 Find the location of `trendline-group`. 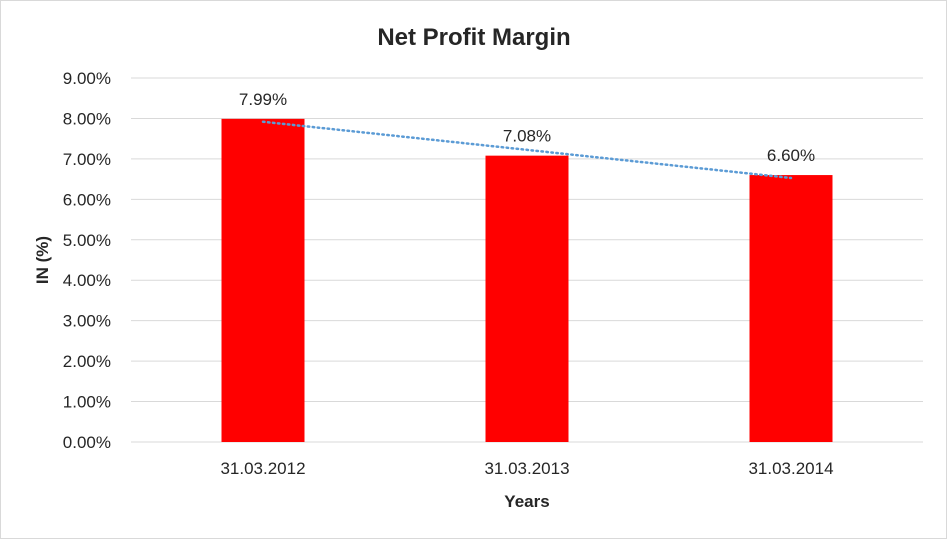

trendline-group is located at coordinates (527, 150).